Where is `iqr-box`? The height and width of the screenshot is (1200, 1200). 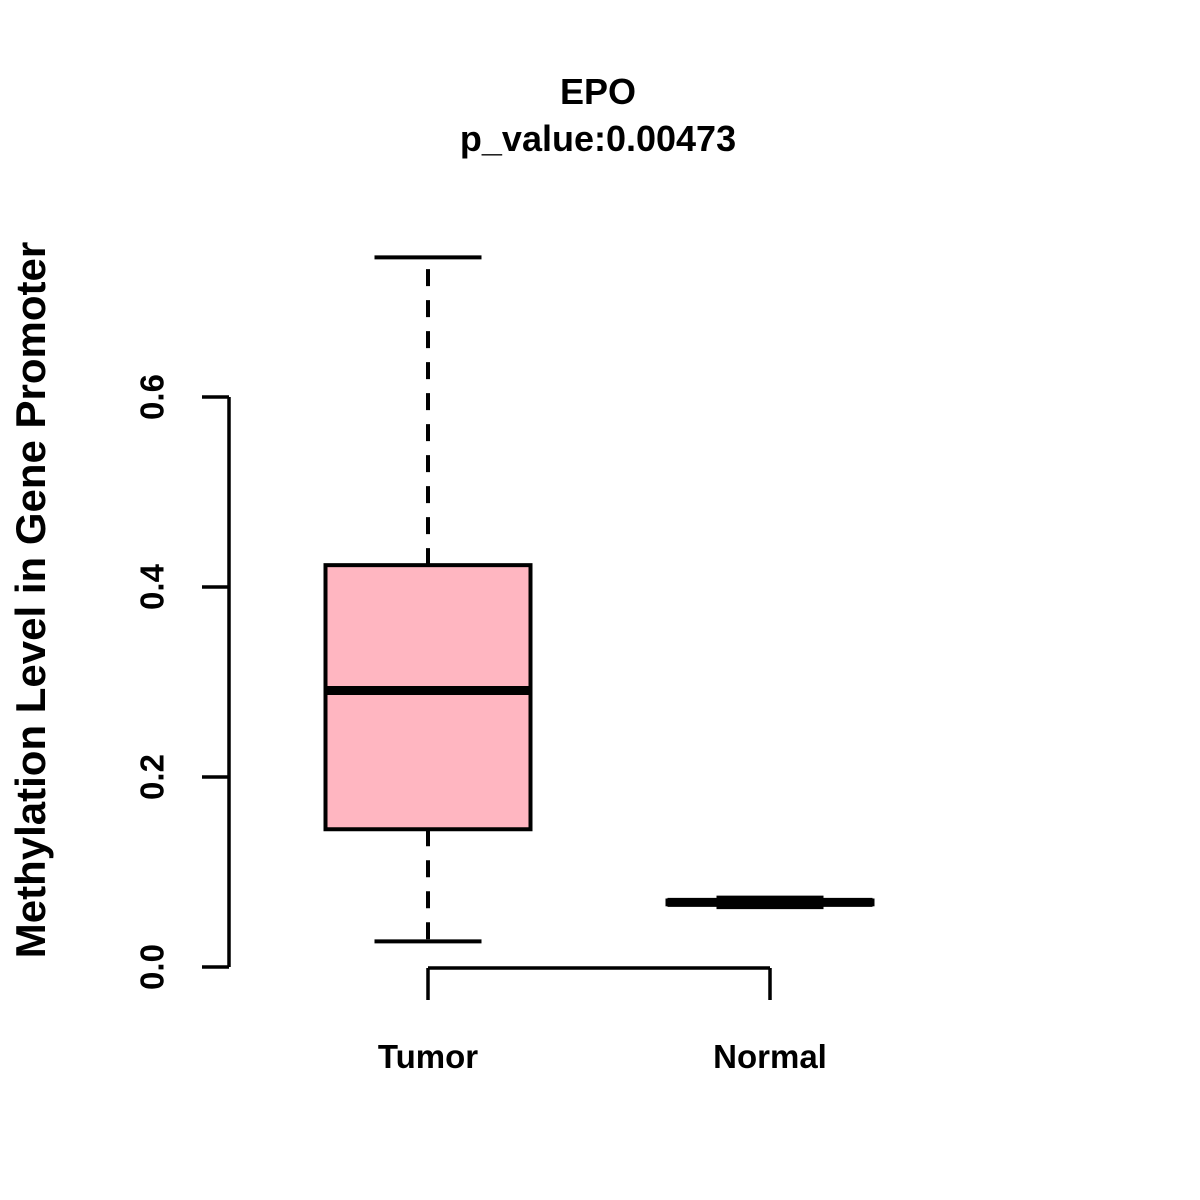
iqr-box is located at coordinates (428, 697).